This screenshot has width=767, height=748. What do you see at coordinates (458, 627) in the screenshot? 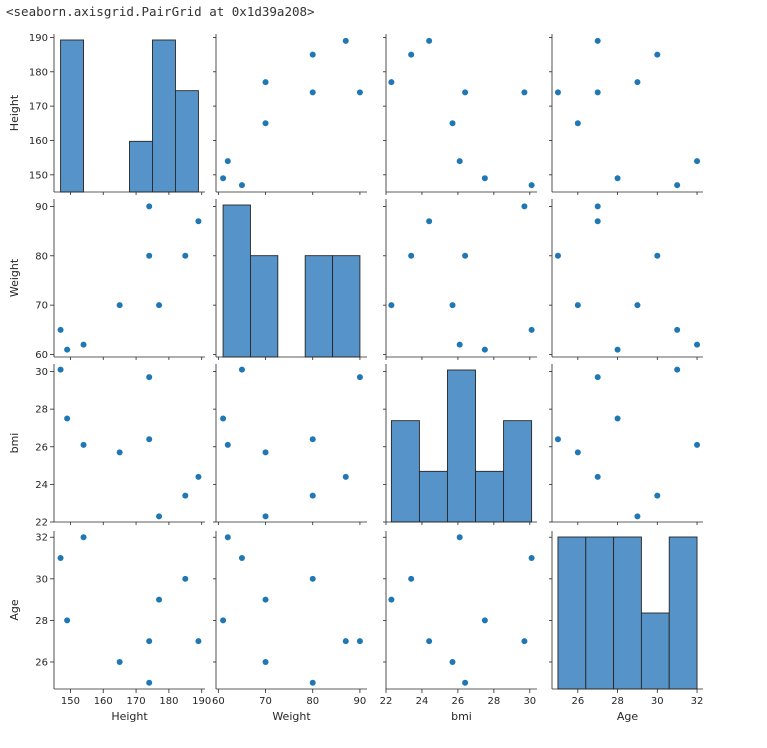
I see `panel-age-vs-bmi: 22 24 26 28 30 bmi` at bounding box center [458, 627].